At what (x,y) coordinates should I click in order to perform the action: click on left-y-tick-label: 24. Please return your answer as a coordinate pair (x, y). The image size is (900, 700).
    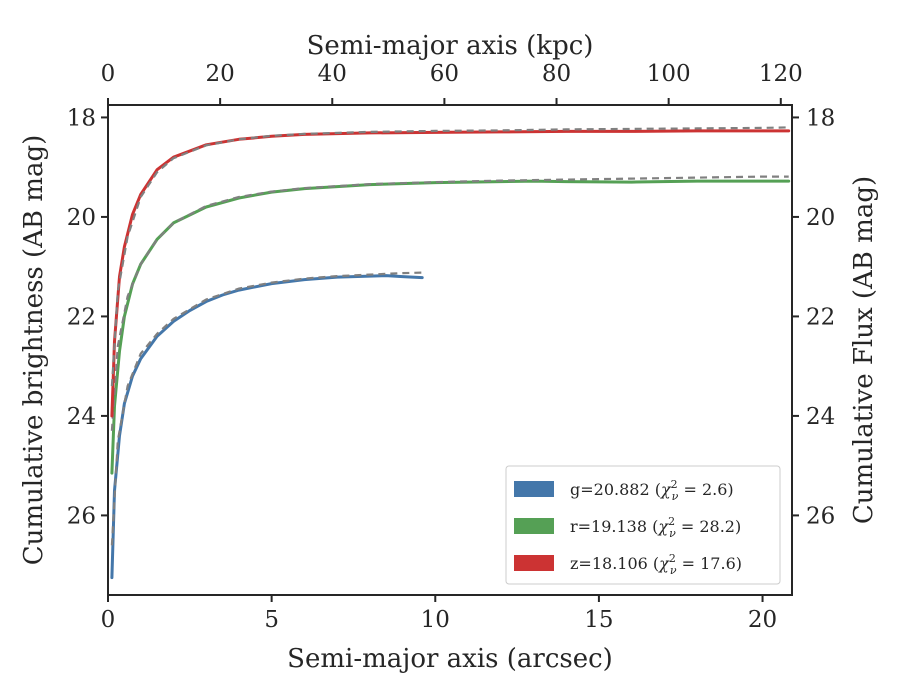
    Looking at the image, I should click on (81, 417).